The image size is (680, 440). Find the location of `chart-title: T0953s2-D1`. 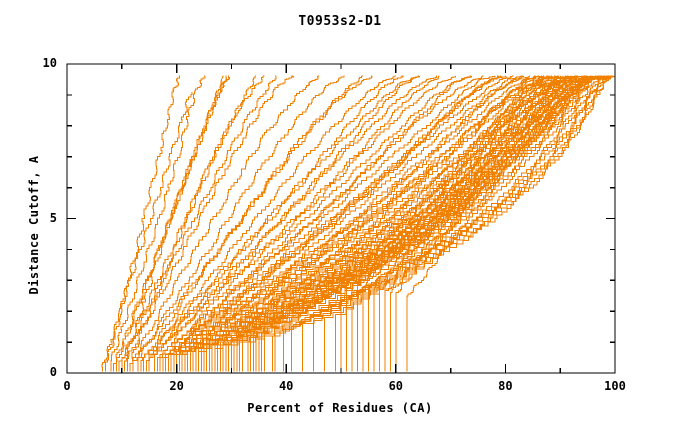

chart-title: T0953s2-D1 is located at coordinates (340, 21).